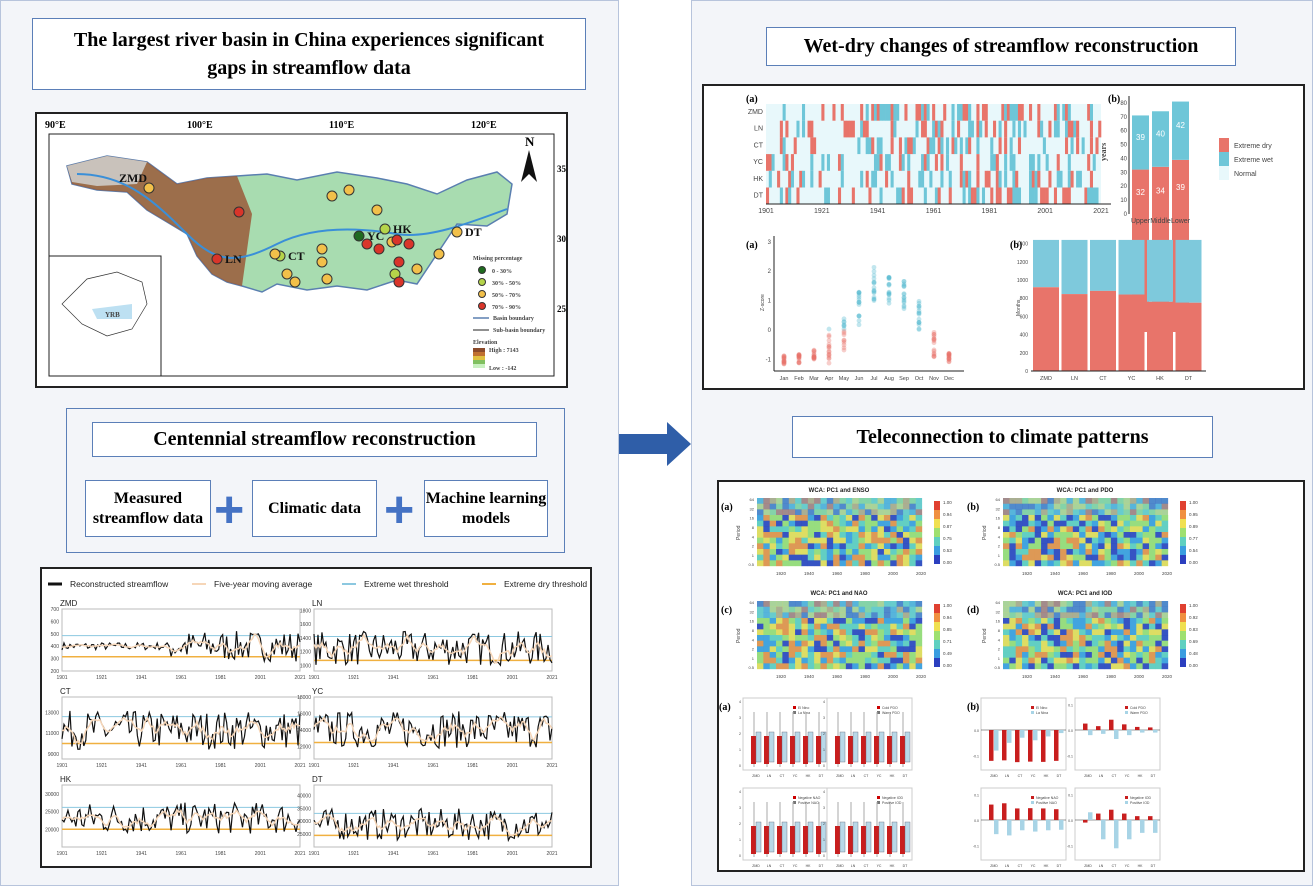 The height and width of the screenshot is (886, 1313). I want to click on dry-months-bar, so click(1188, 336).